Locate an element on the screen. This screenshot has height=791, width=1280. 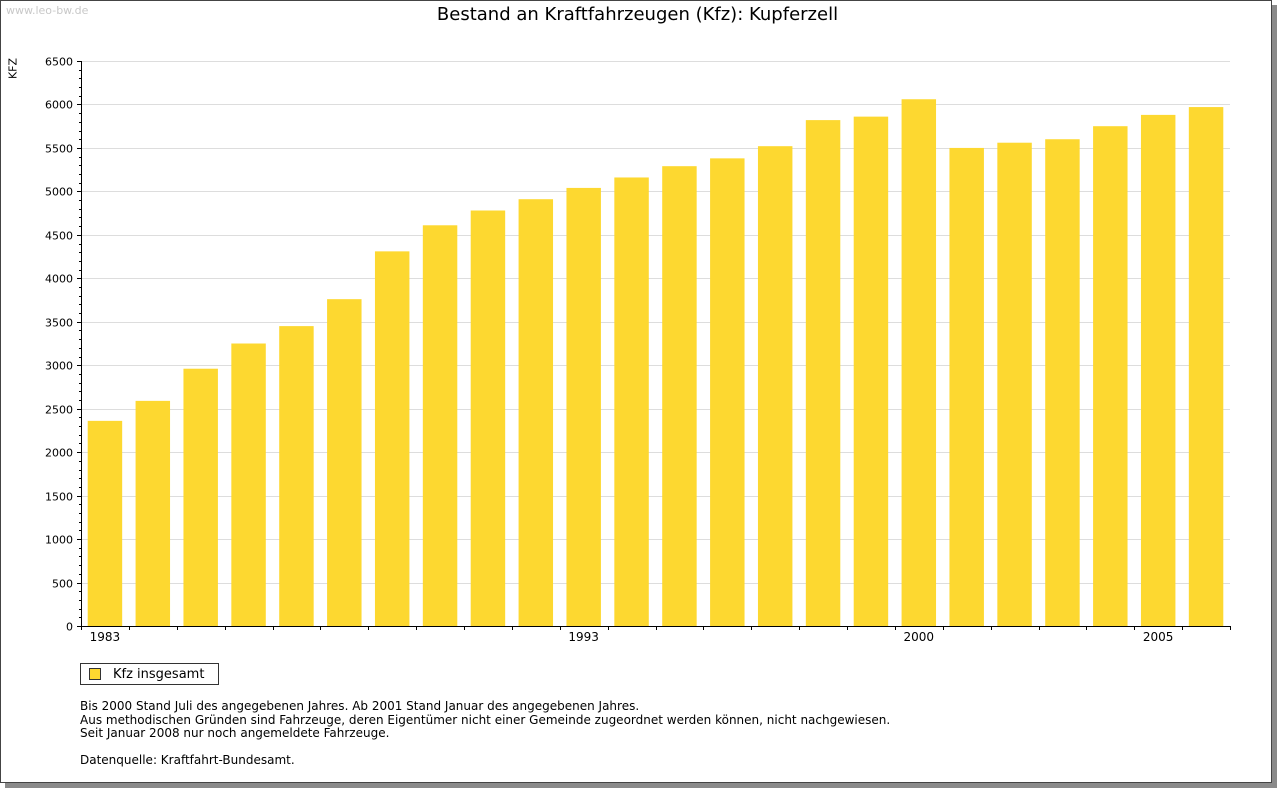
x-tick-label: 2005 is located at coordinates (1158, 637).